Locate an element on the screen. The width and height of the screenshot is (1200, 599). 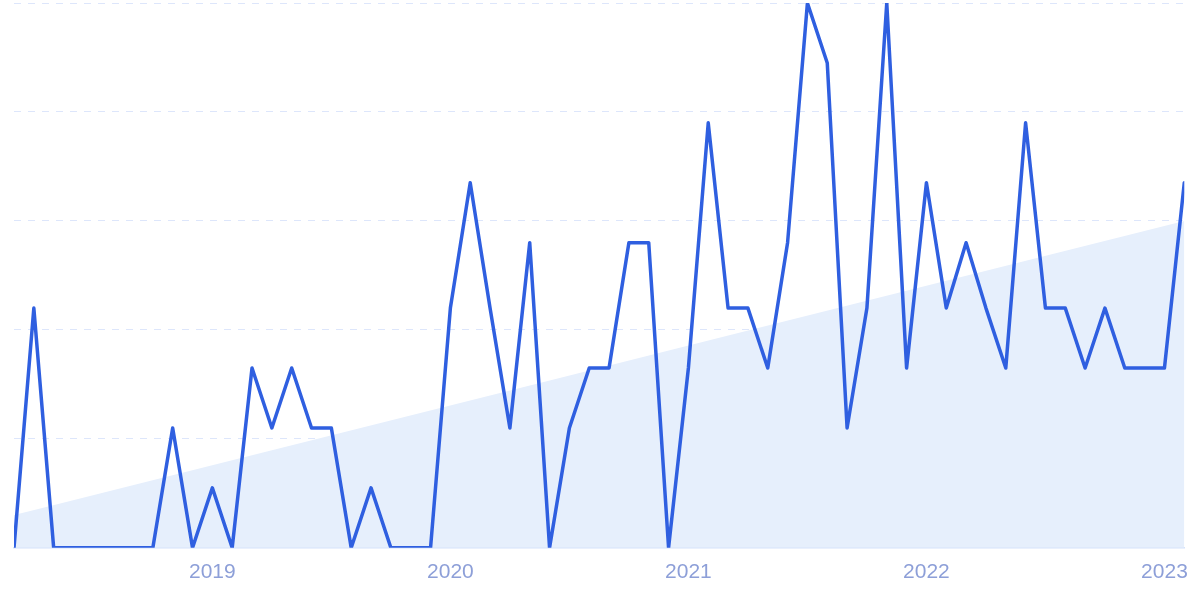
x-tick-label: 2020 is located at coordinates (450, 571).